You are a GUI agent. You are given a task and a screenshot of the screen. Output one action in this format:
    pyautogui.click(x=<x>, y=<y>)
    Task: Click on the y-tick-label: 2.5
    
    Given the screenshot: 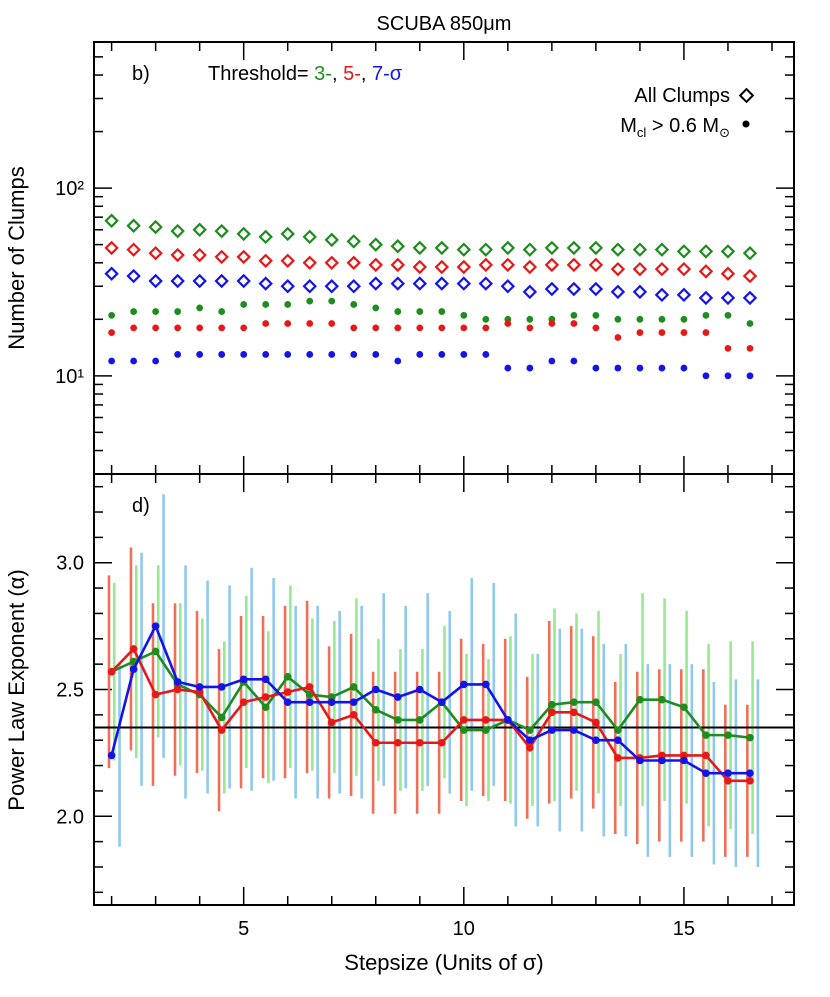 What is the action you would take?
    pyautogui.click(x=70, y=691)
    